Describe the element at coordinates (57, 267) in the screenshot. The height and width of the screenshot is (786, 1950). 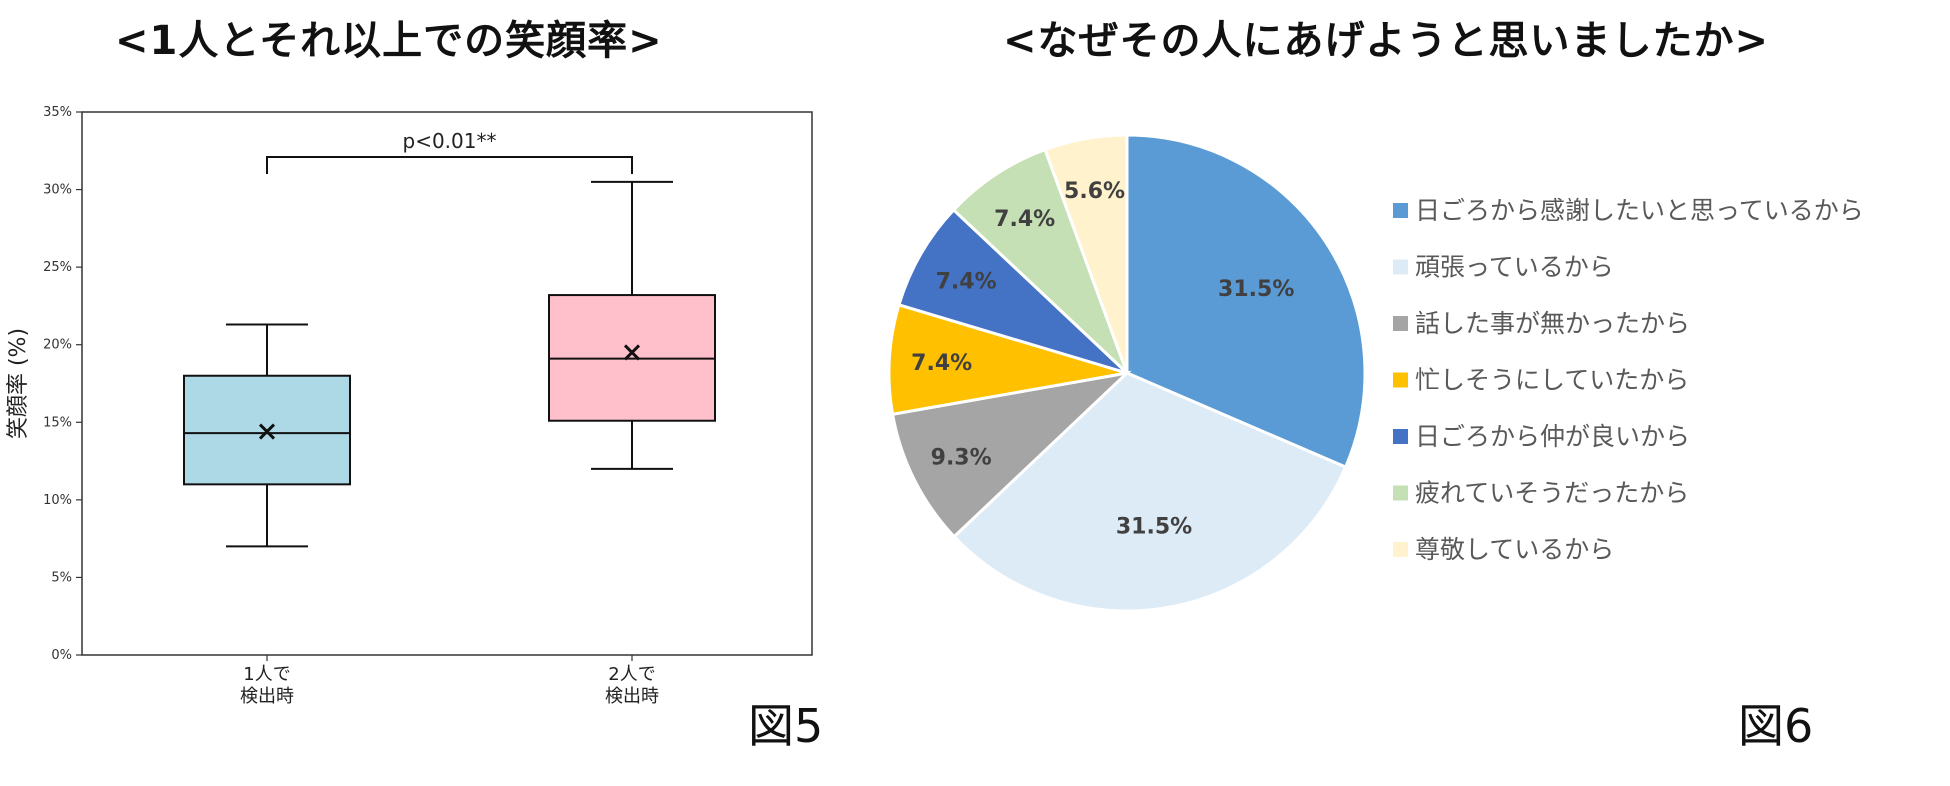
I see `y-tick-label: 25%` at that location.